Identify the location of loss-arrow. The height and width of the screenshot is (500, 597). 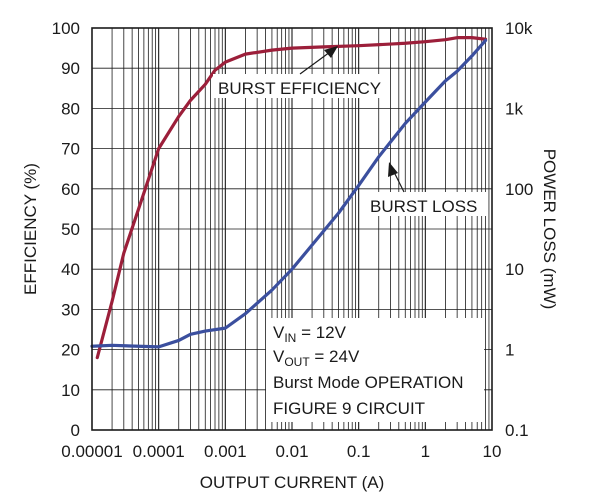
(396, 177).